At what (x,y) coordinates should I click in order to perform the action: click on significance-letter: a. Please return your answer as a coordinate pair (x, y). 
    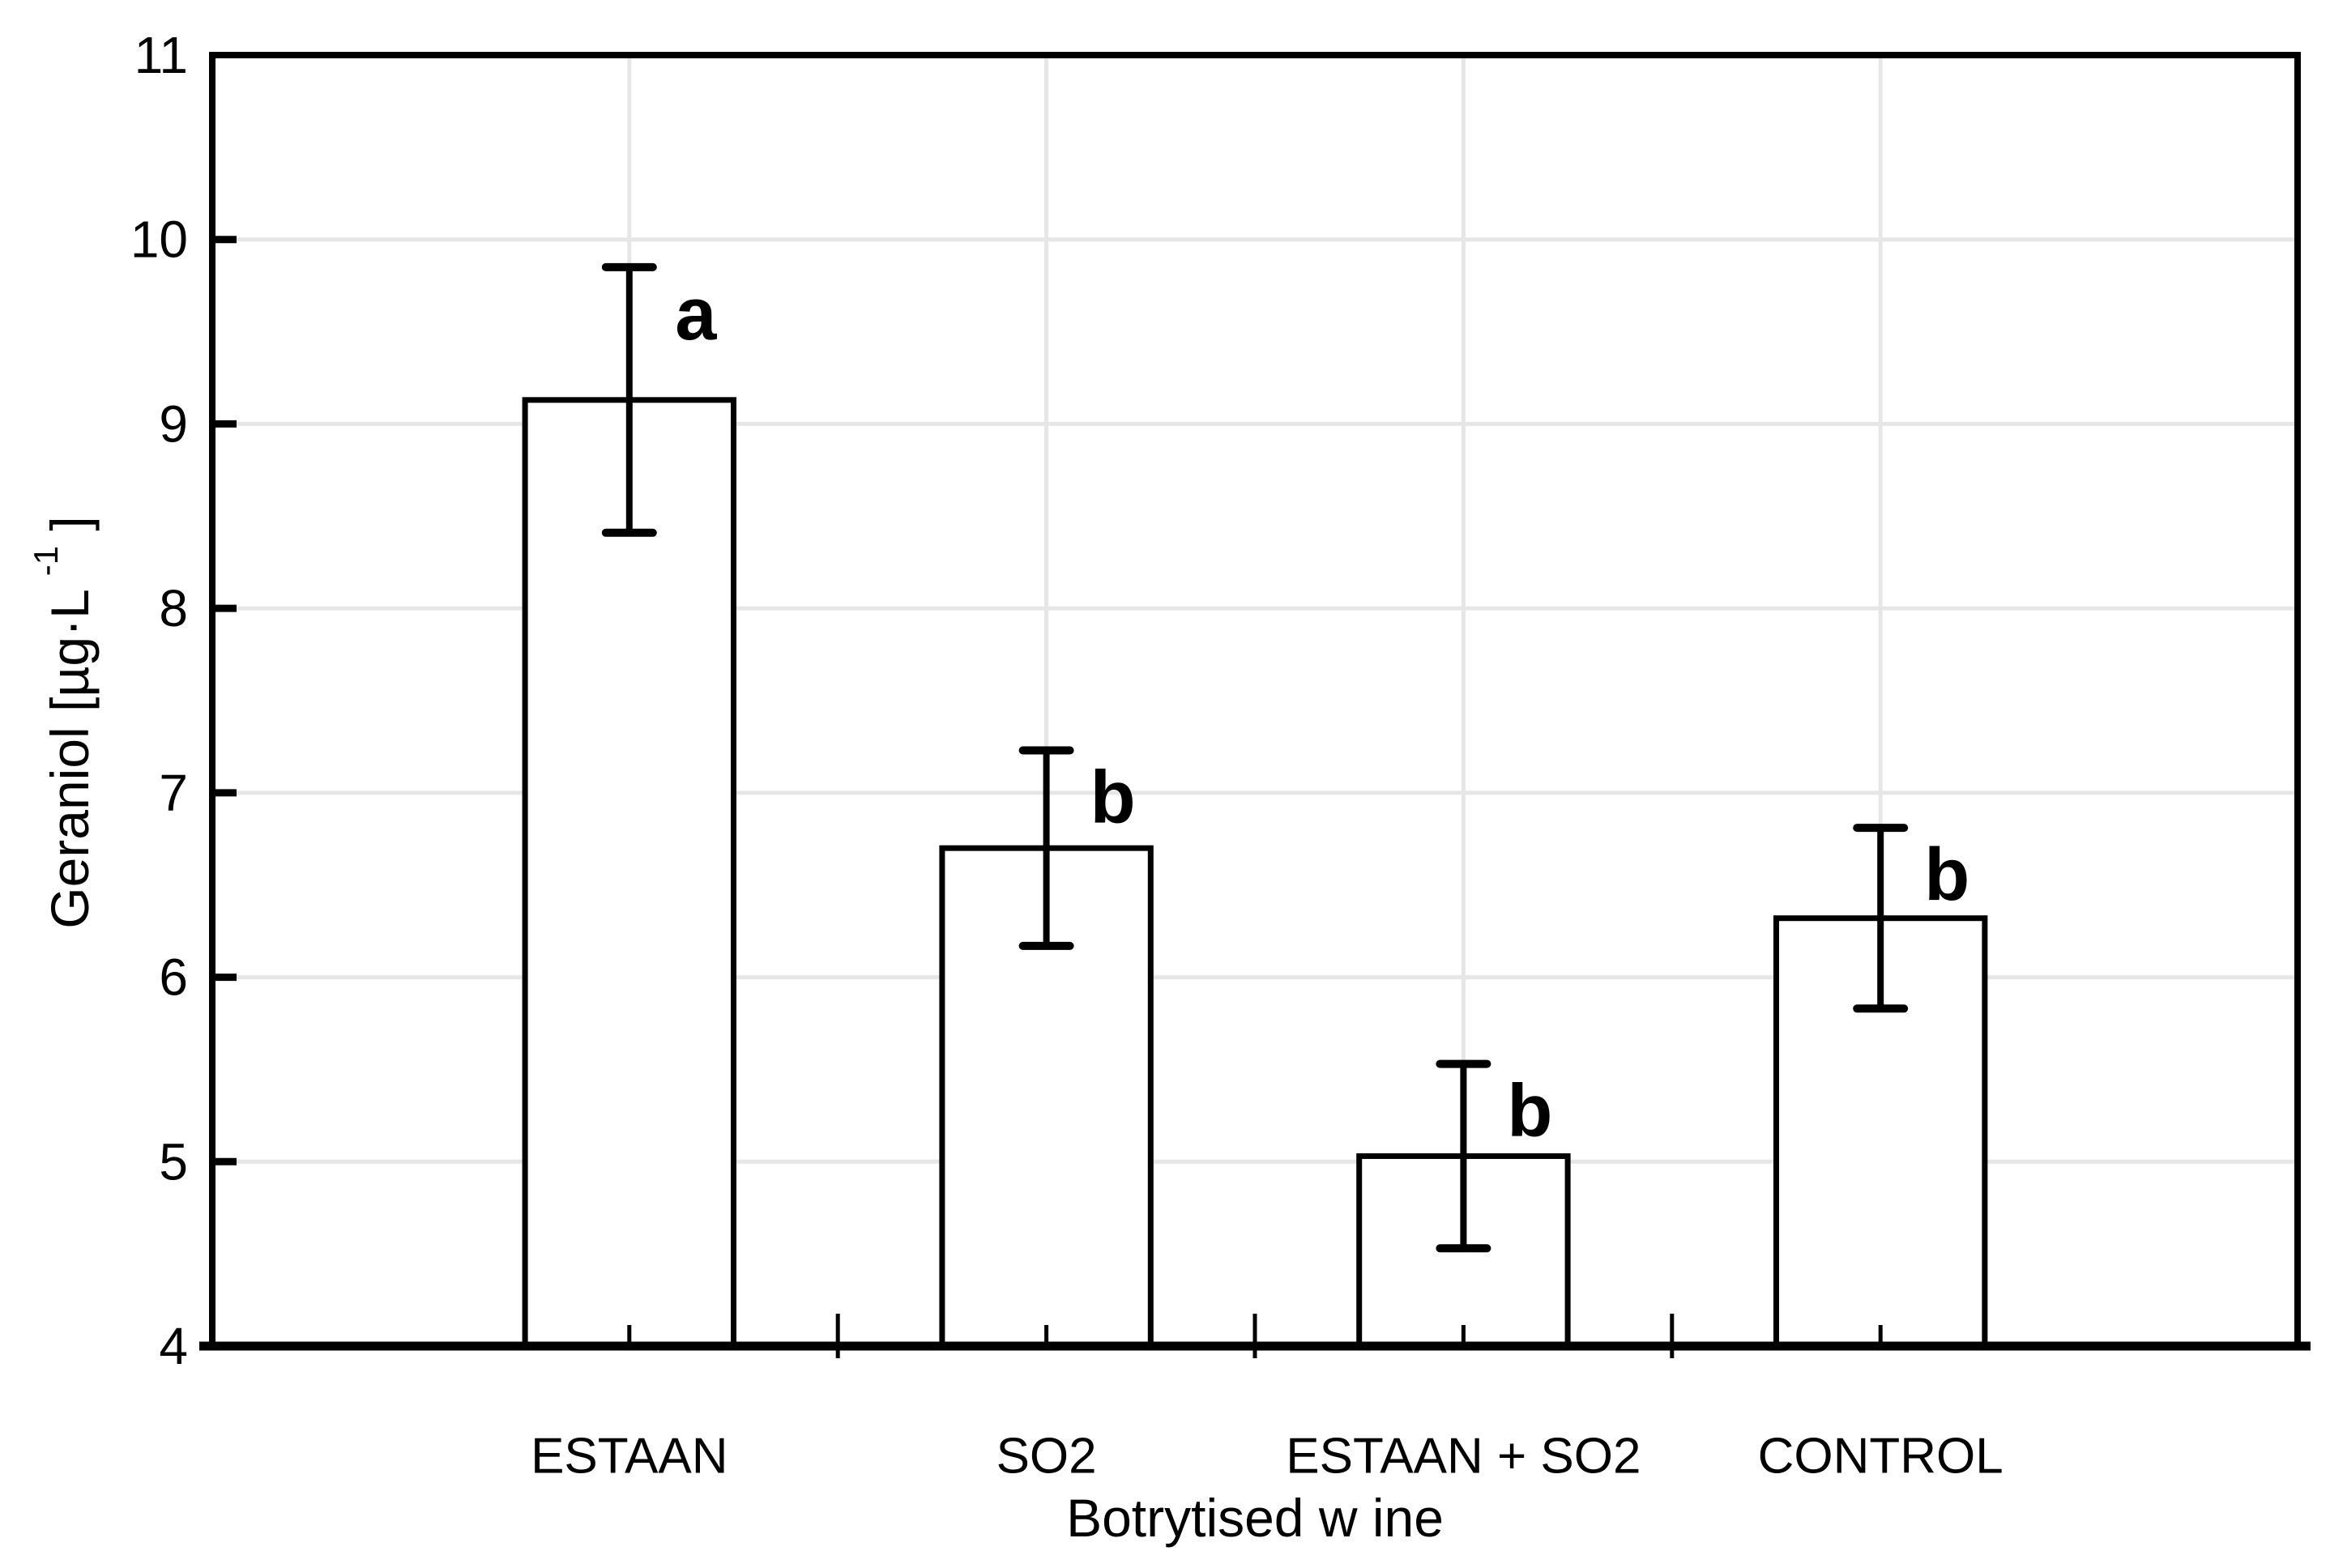
    Looking at the image, I should click on (696, 314).